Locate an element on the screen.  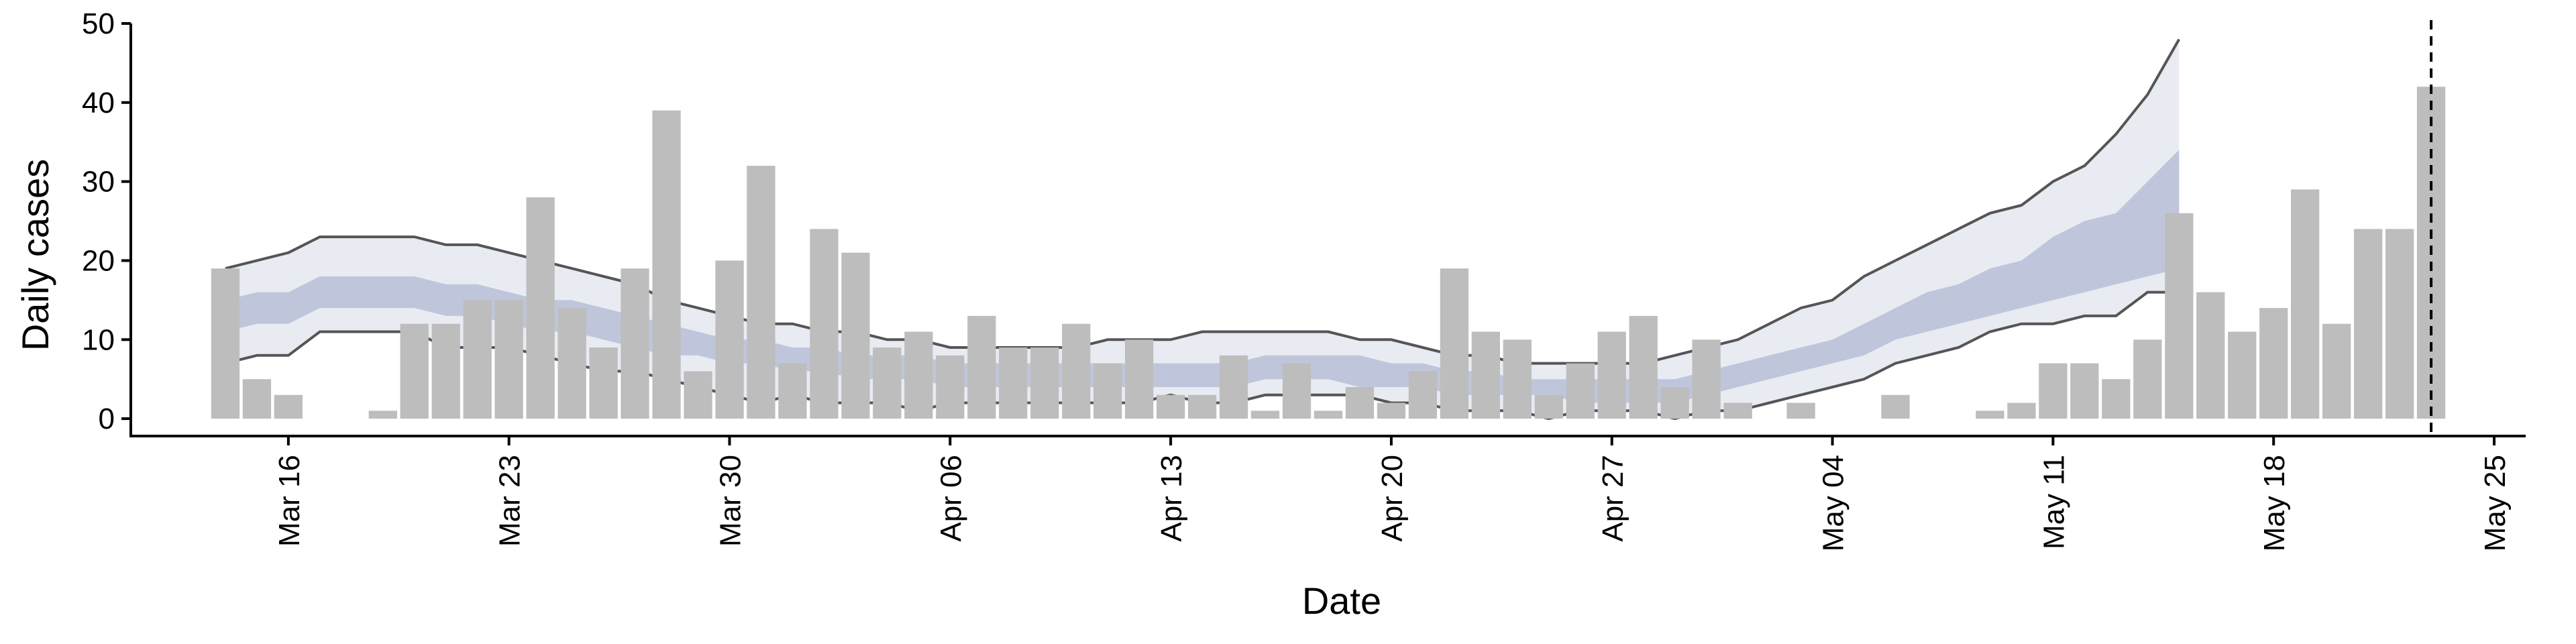
y-axis-label: Daily cases is located at coordinates (35, 255).